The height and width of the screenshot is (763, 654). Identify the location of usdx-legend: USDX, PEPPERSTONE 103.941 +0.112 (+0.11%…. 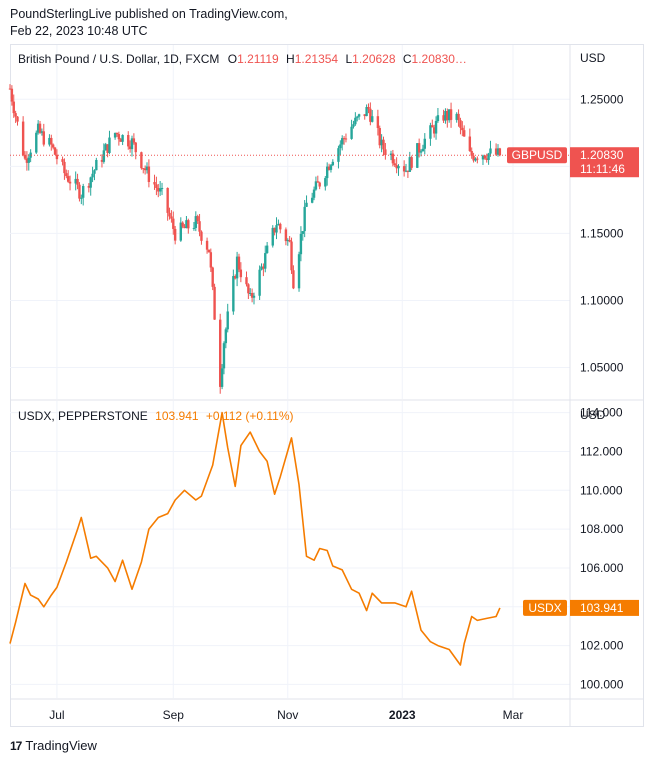
(156, 416).